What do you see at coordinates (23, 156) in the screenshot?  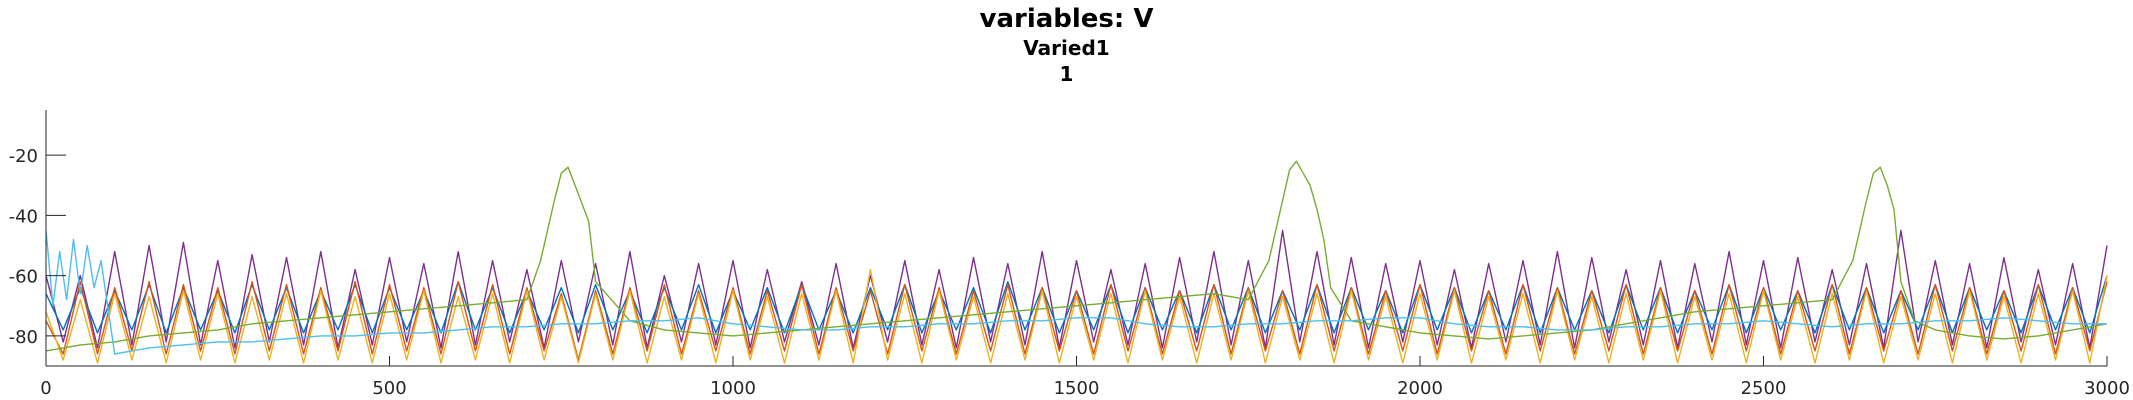 I see `y-tick-label: -20` at bounding box center [23, 156].